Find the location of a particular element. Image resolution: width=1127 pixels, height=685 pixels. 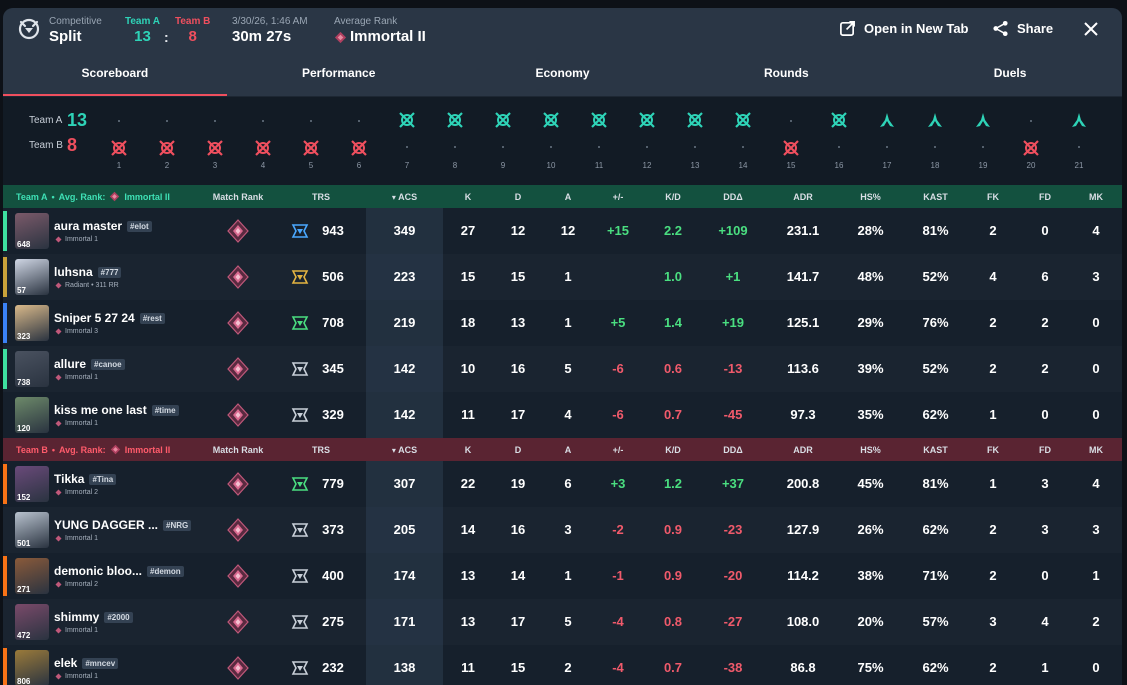

round-7: 7 is located at coordinates (407, 137).